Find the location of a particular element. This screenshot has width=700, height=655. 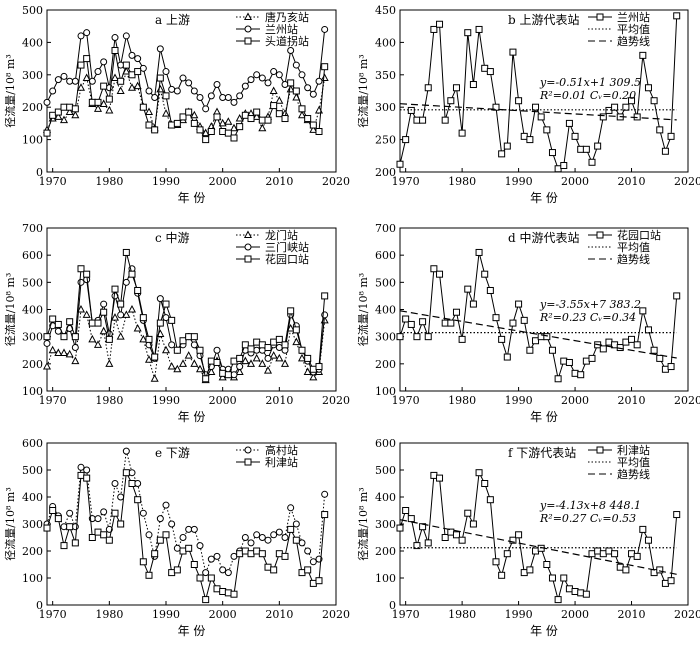

y-tick-label: 350 is located at coordinates (385, 75).